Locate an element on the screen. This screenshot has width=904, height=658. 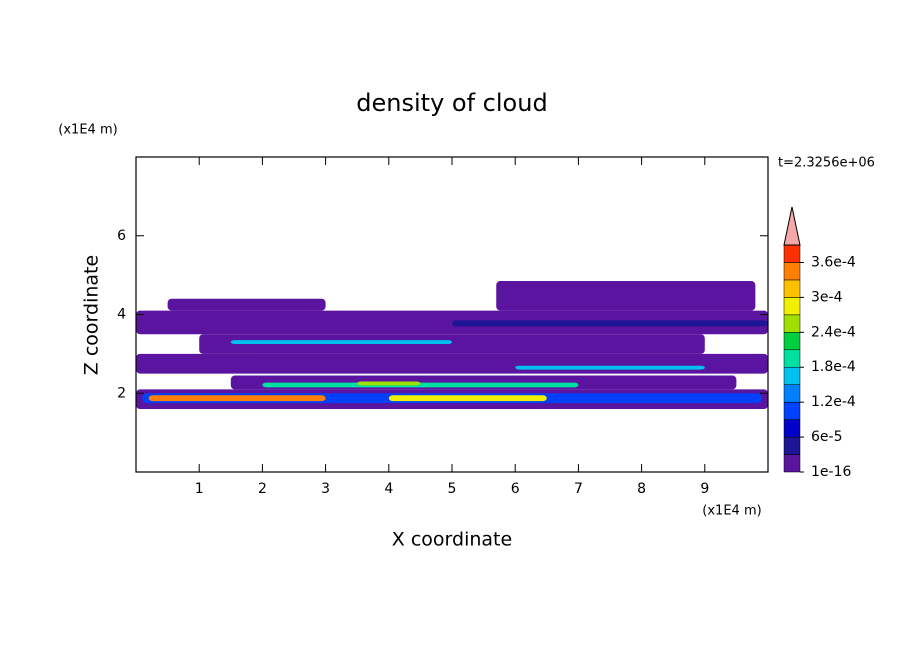
x-tick-label: 5 is located at coordinates (452, 489).